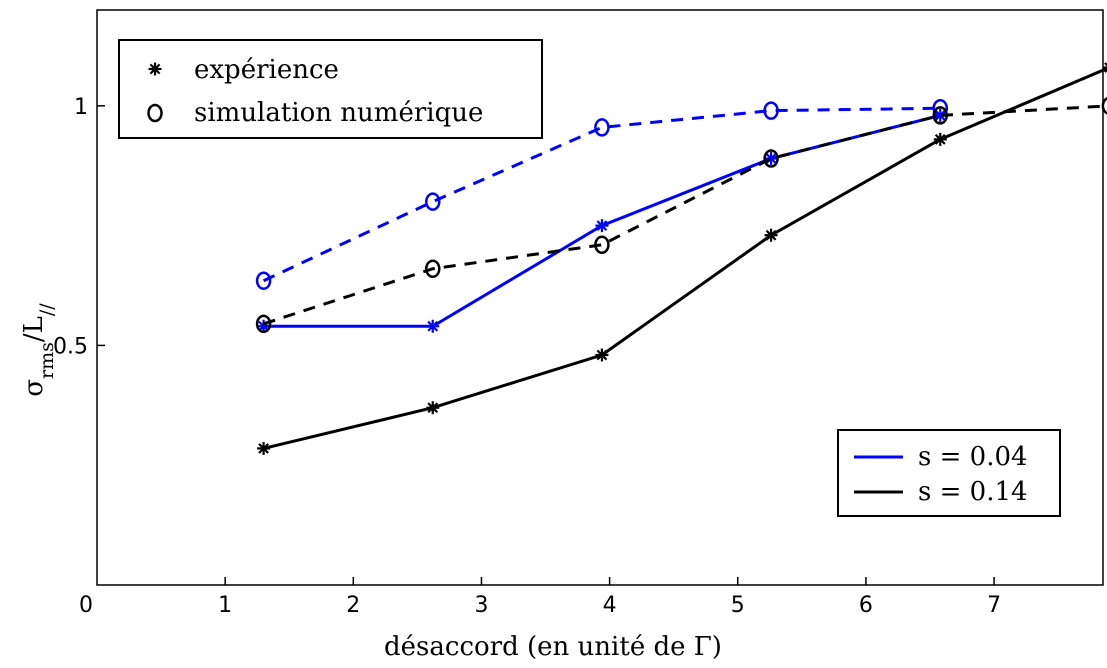  What do you see at coordinates (266, 70) in the screenshot?
I see `legend-label-experience: expérience` at bounding box center [266, 70].